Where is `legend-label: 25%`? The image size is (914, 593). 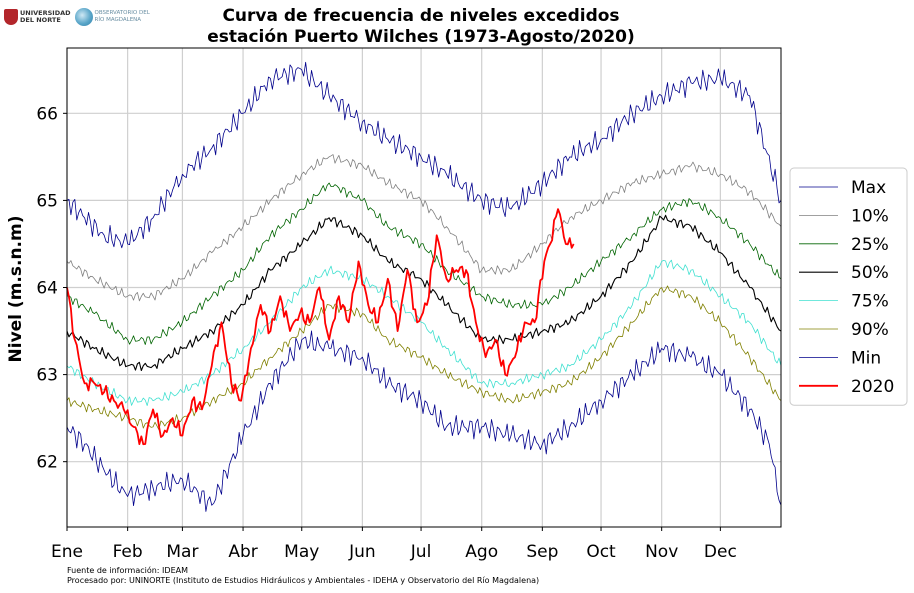 legend-label: 25% is located at coordinates (870, 245).